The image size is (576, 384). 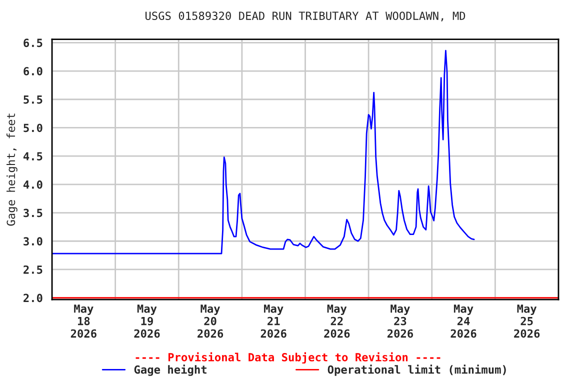 I want to click on y-tick-label: 5.5, so click(x=33, y=100).